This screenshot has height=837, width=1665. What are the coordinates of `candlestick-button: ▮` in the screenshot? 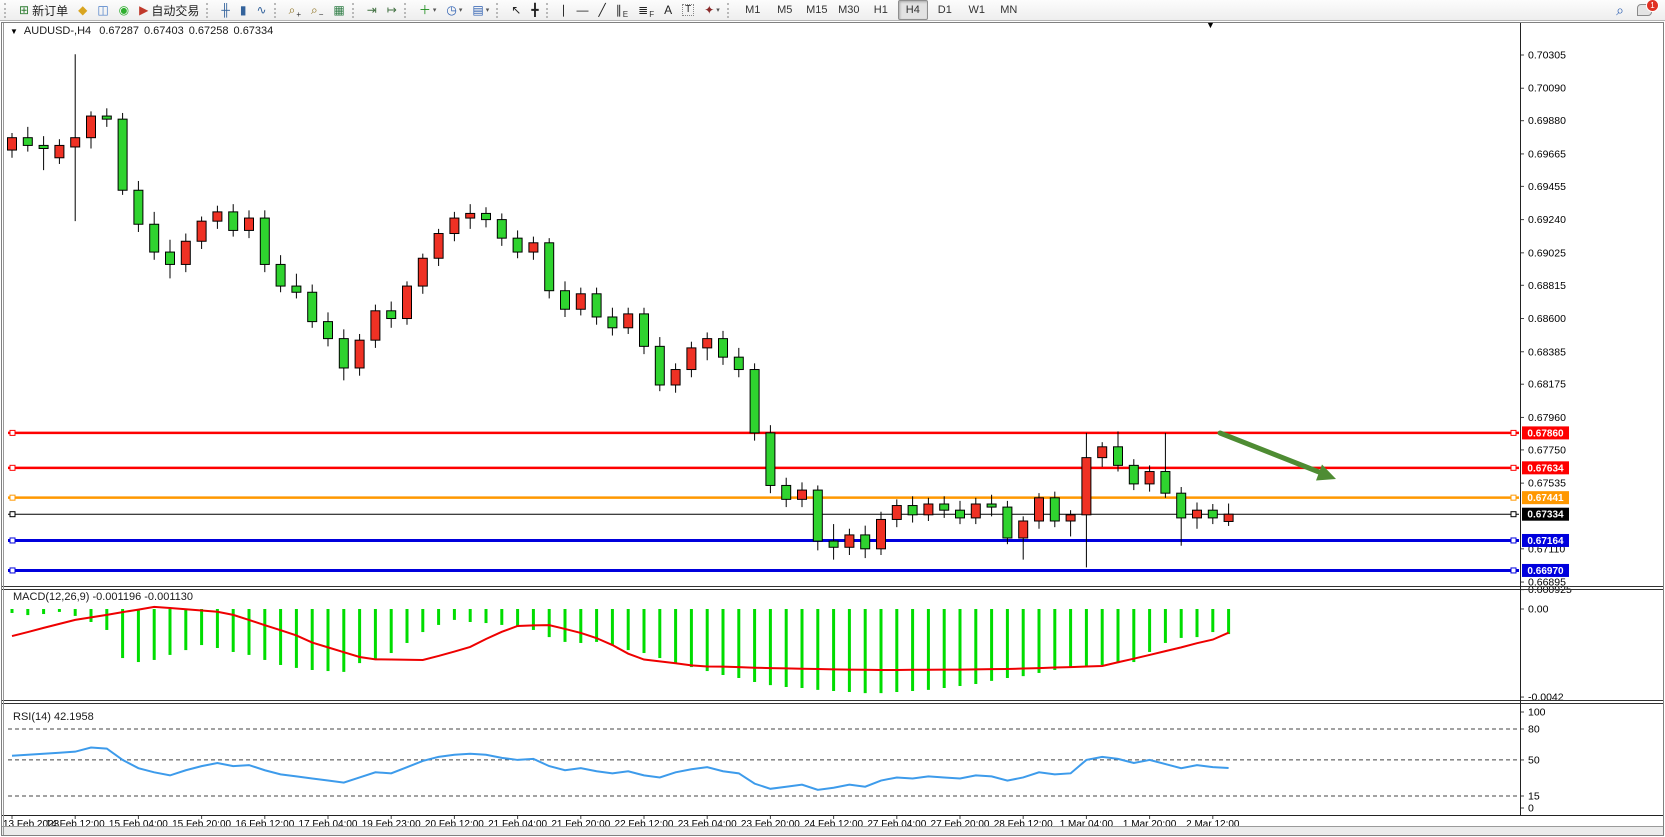 It's located at (243, 10).